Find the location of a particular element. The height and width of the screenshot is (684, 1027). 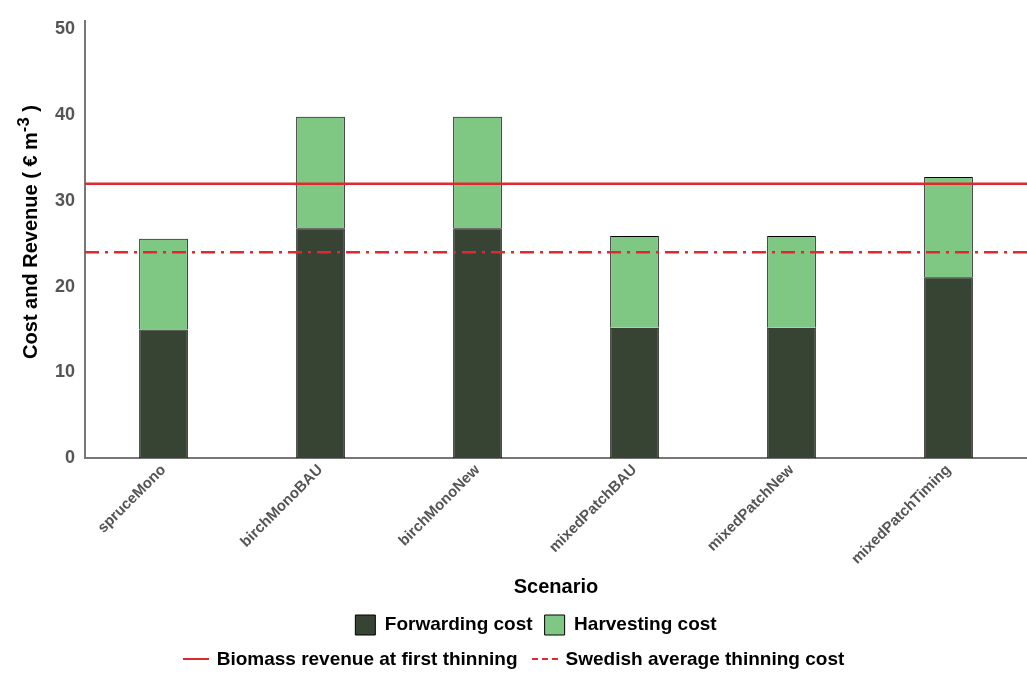

x-axis-title: Scenario is located at coordinates (556, 585).